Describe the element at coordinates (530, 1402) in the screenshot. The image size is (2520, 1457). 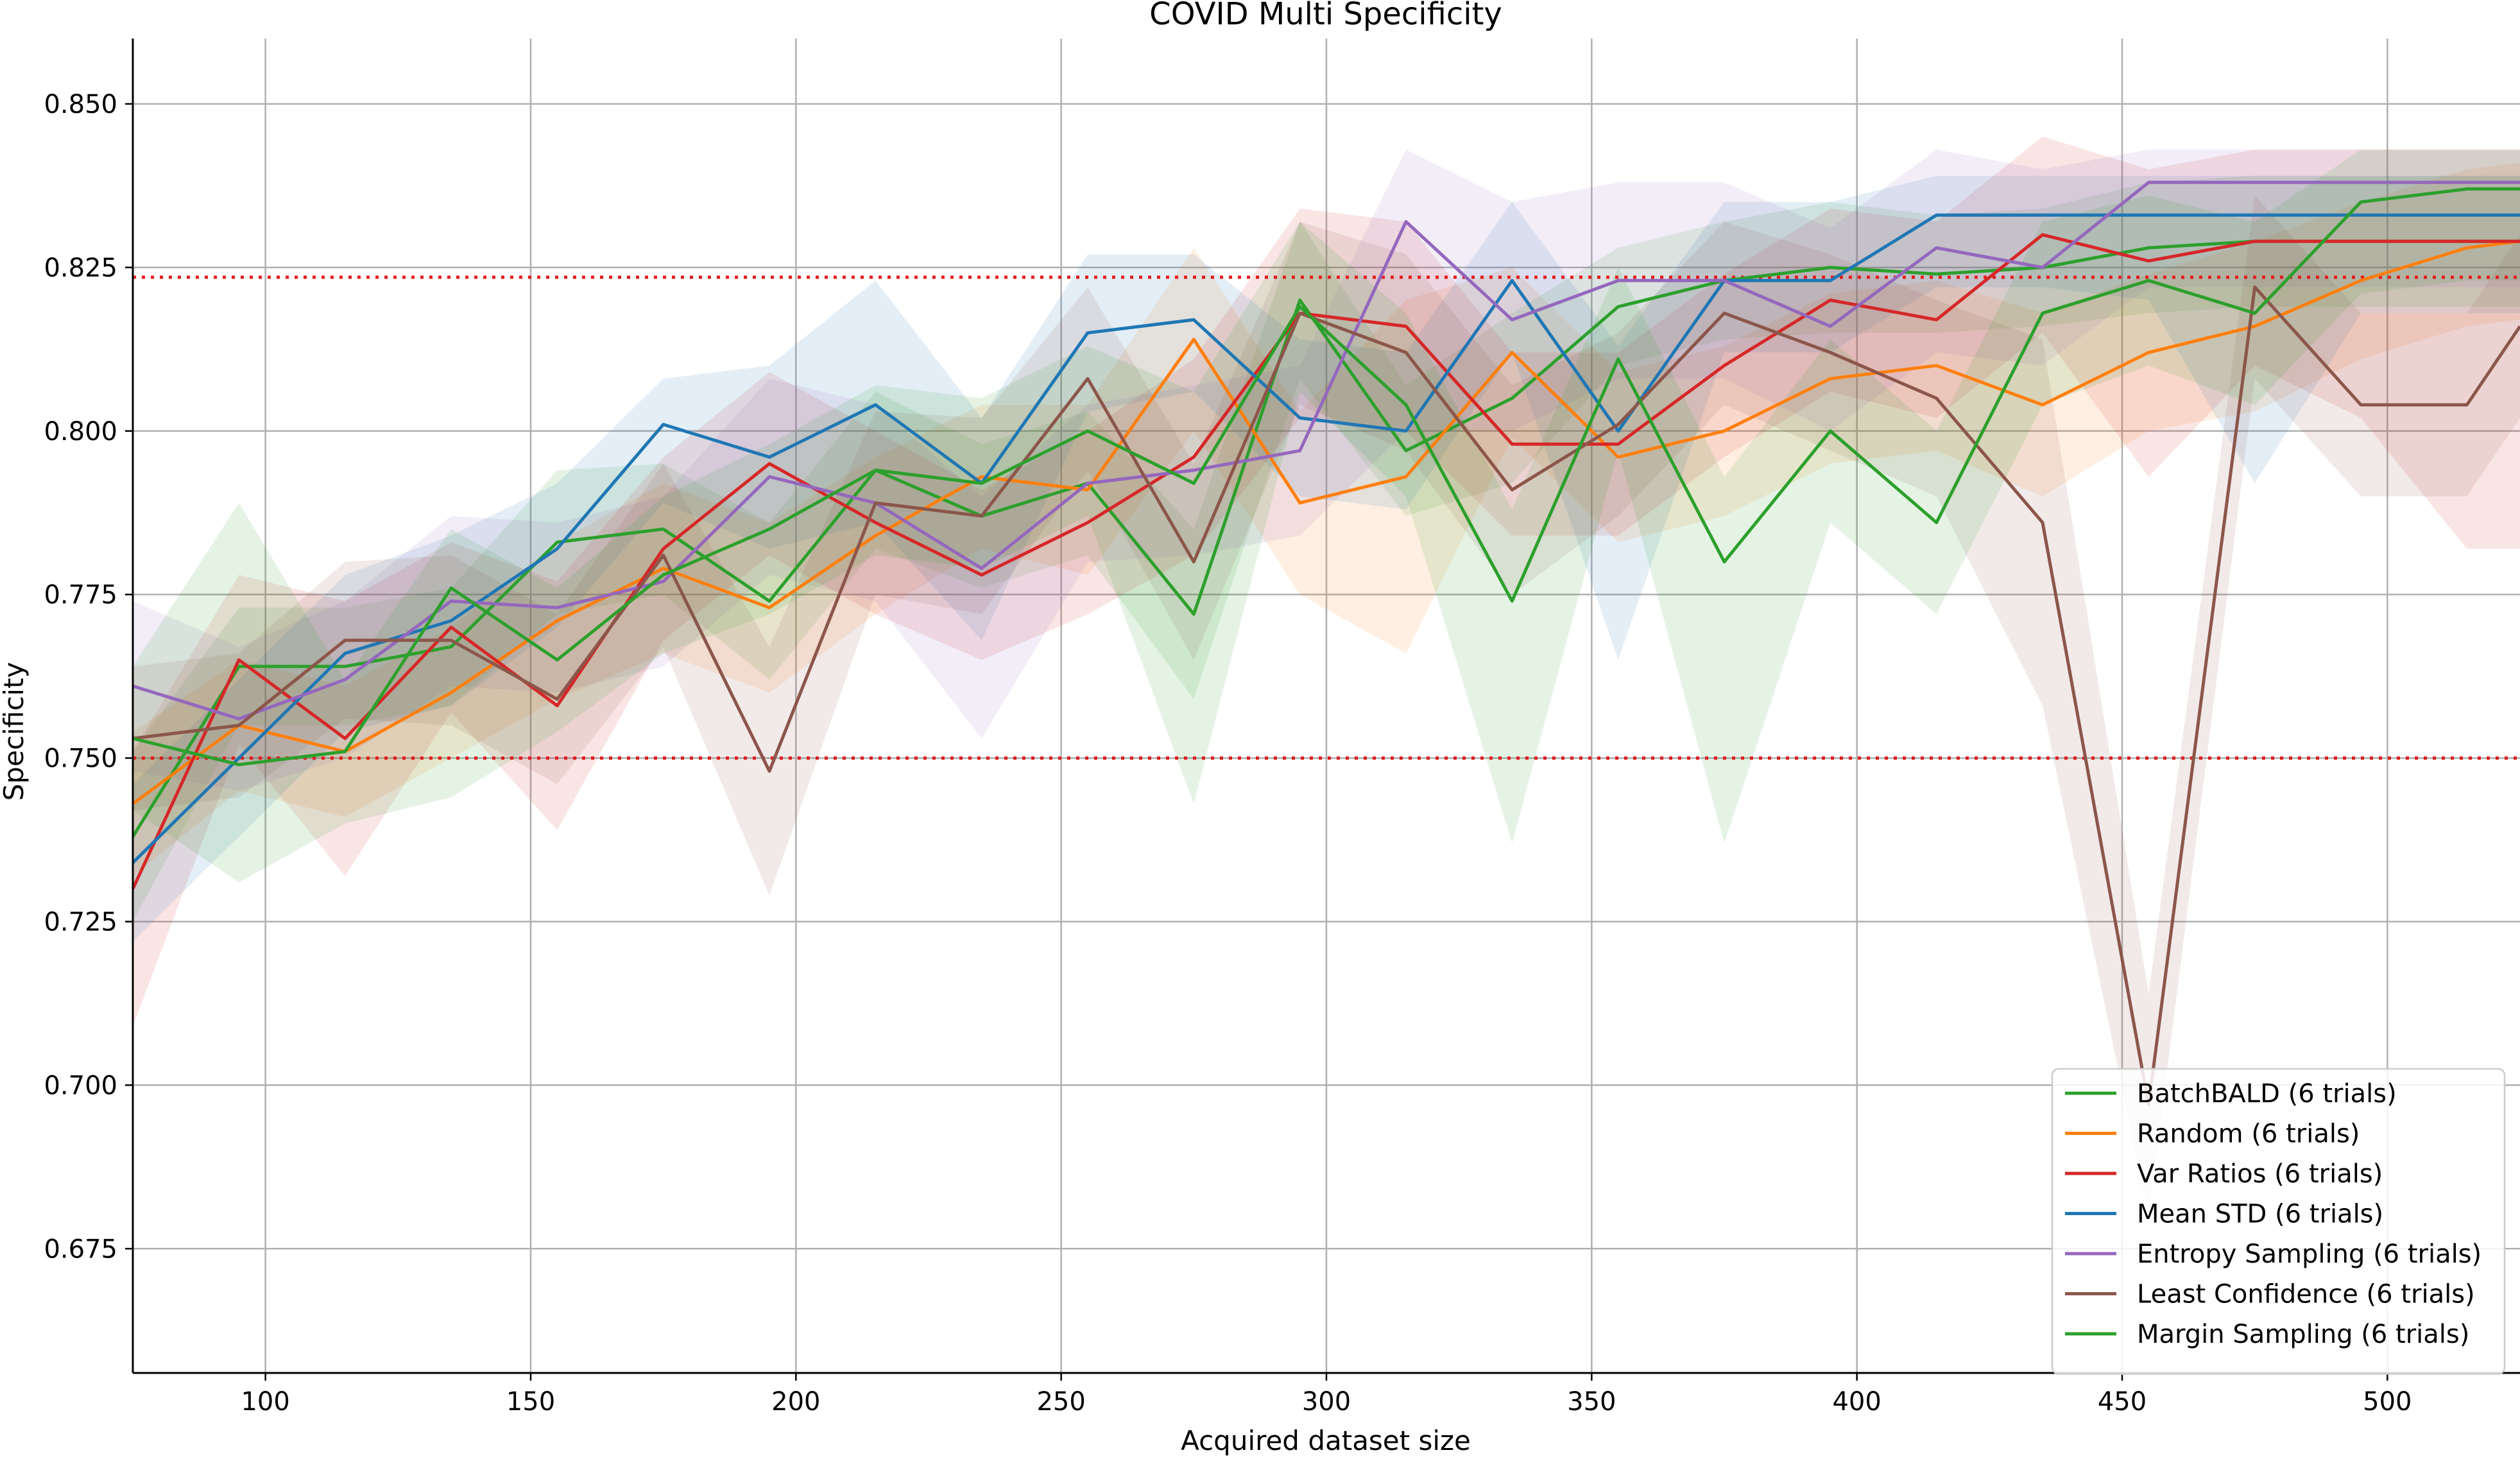
I see `x-tick-label: 150` at that location.